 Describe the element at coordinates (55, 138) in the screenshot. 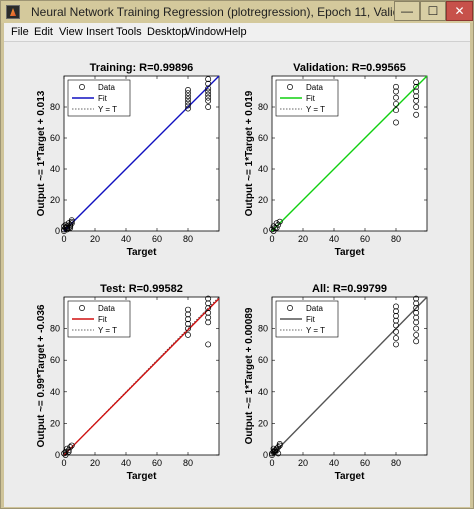

I see `y-tick-label: 60` at that location.